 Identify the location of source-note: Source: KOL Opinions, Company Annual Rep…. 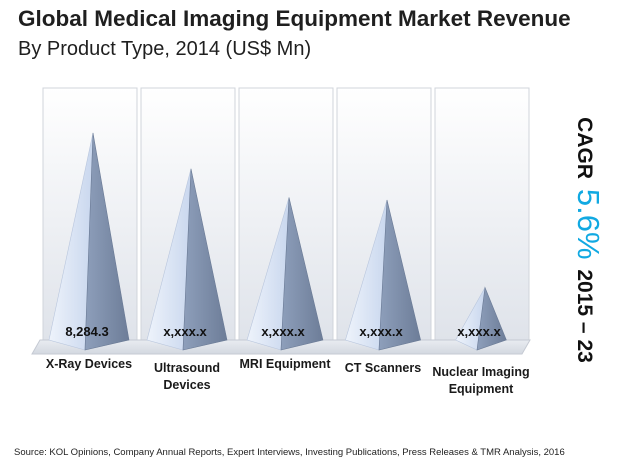
(289, 452).